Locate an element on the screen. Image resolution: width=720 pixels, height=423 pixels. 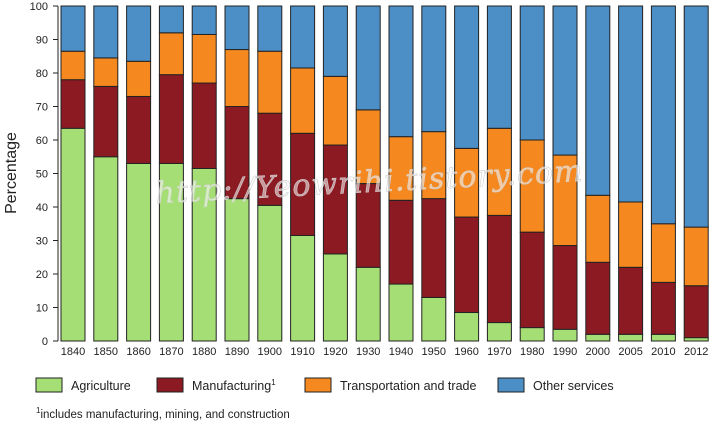
x-tick-label: 1870 is located at coordinates (171, 352).